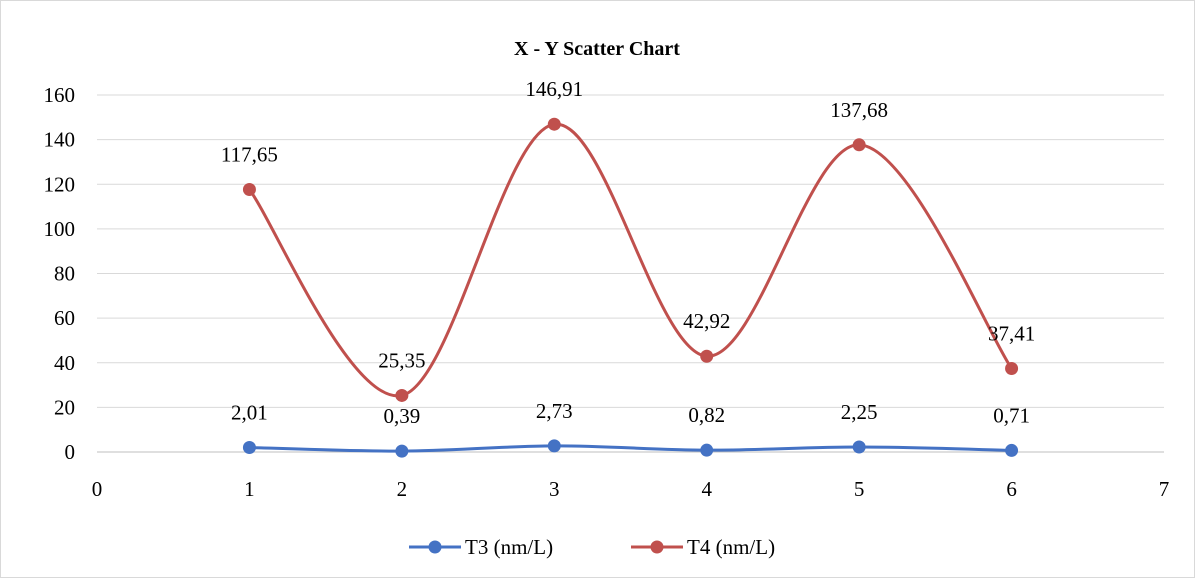 This screenshot has width=1195, height=578. What do you see at coordinates (64, 318) in the screenshot?
I see `y-tick-label: 60` at bounding box center [64, 318].